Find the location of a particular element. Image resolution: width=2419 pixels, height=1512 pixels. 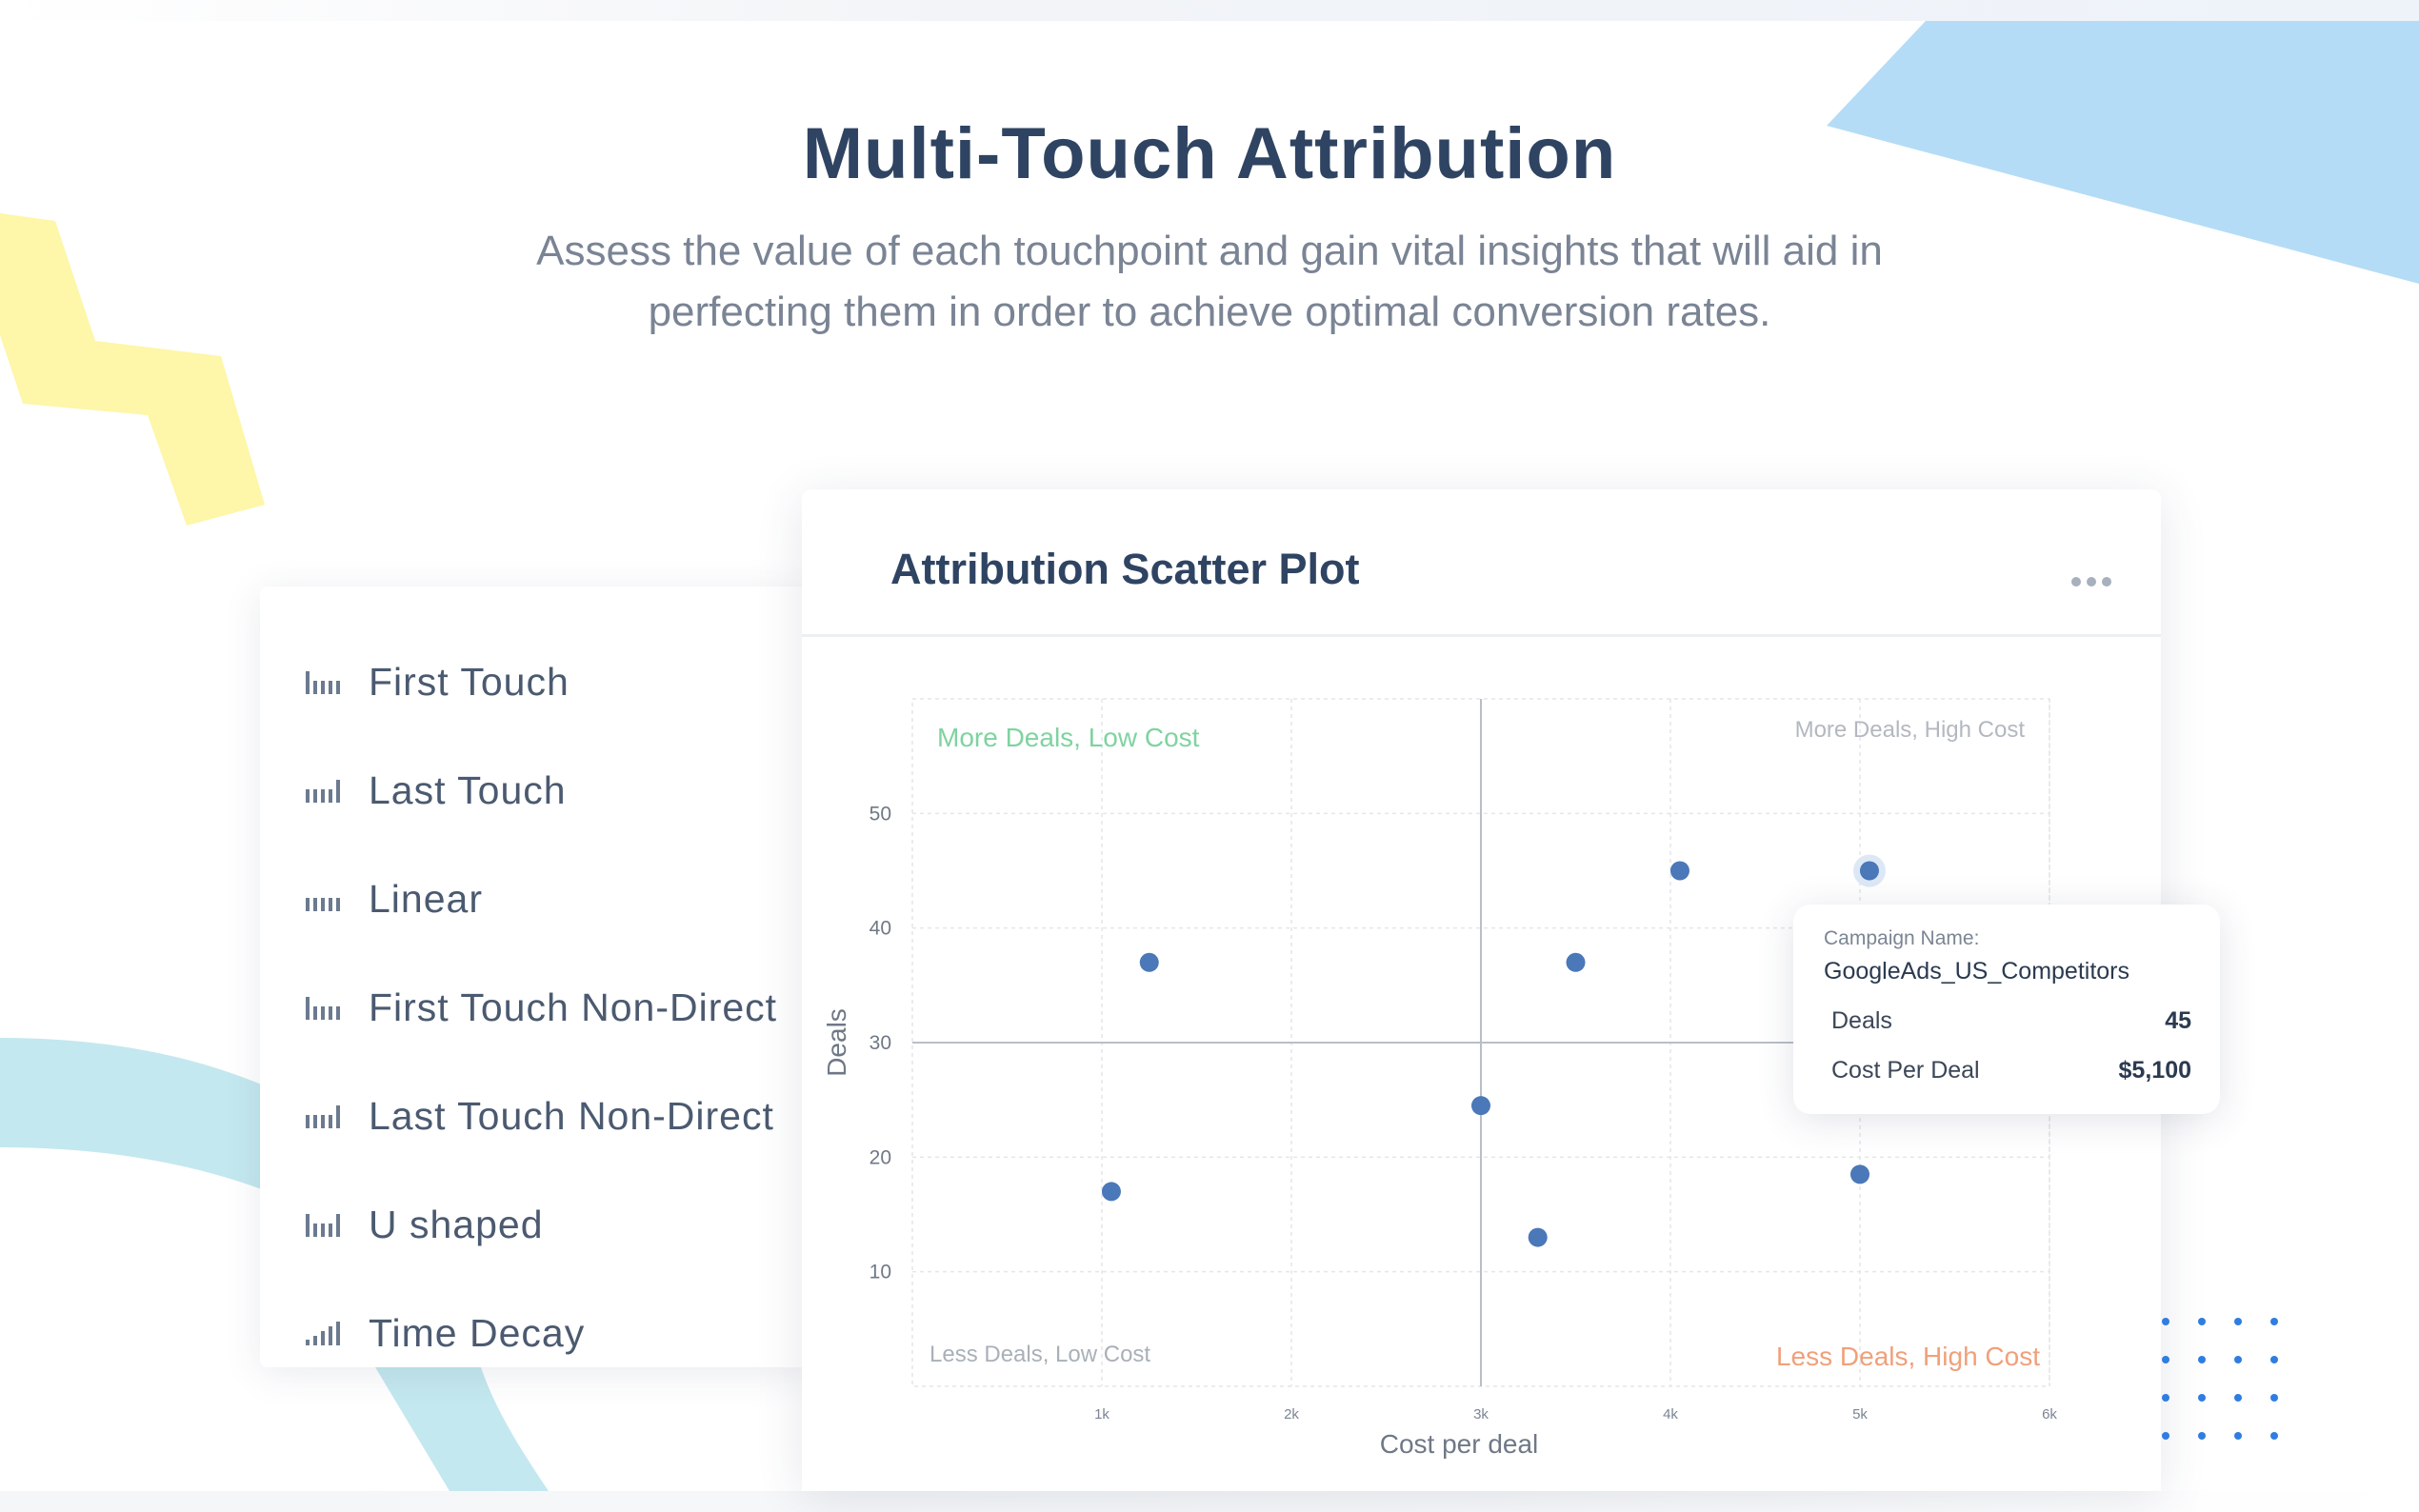

model-item-first-touch: First Touch is located at coordinates (438, 681).